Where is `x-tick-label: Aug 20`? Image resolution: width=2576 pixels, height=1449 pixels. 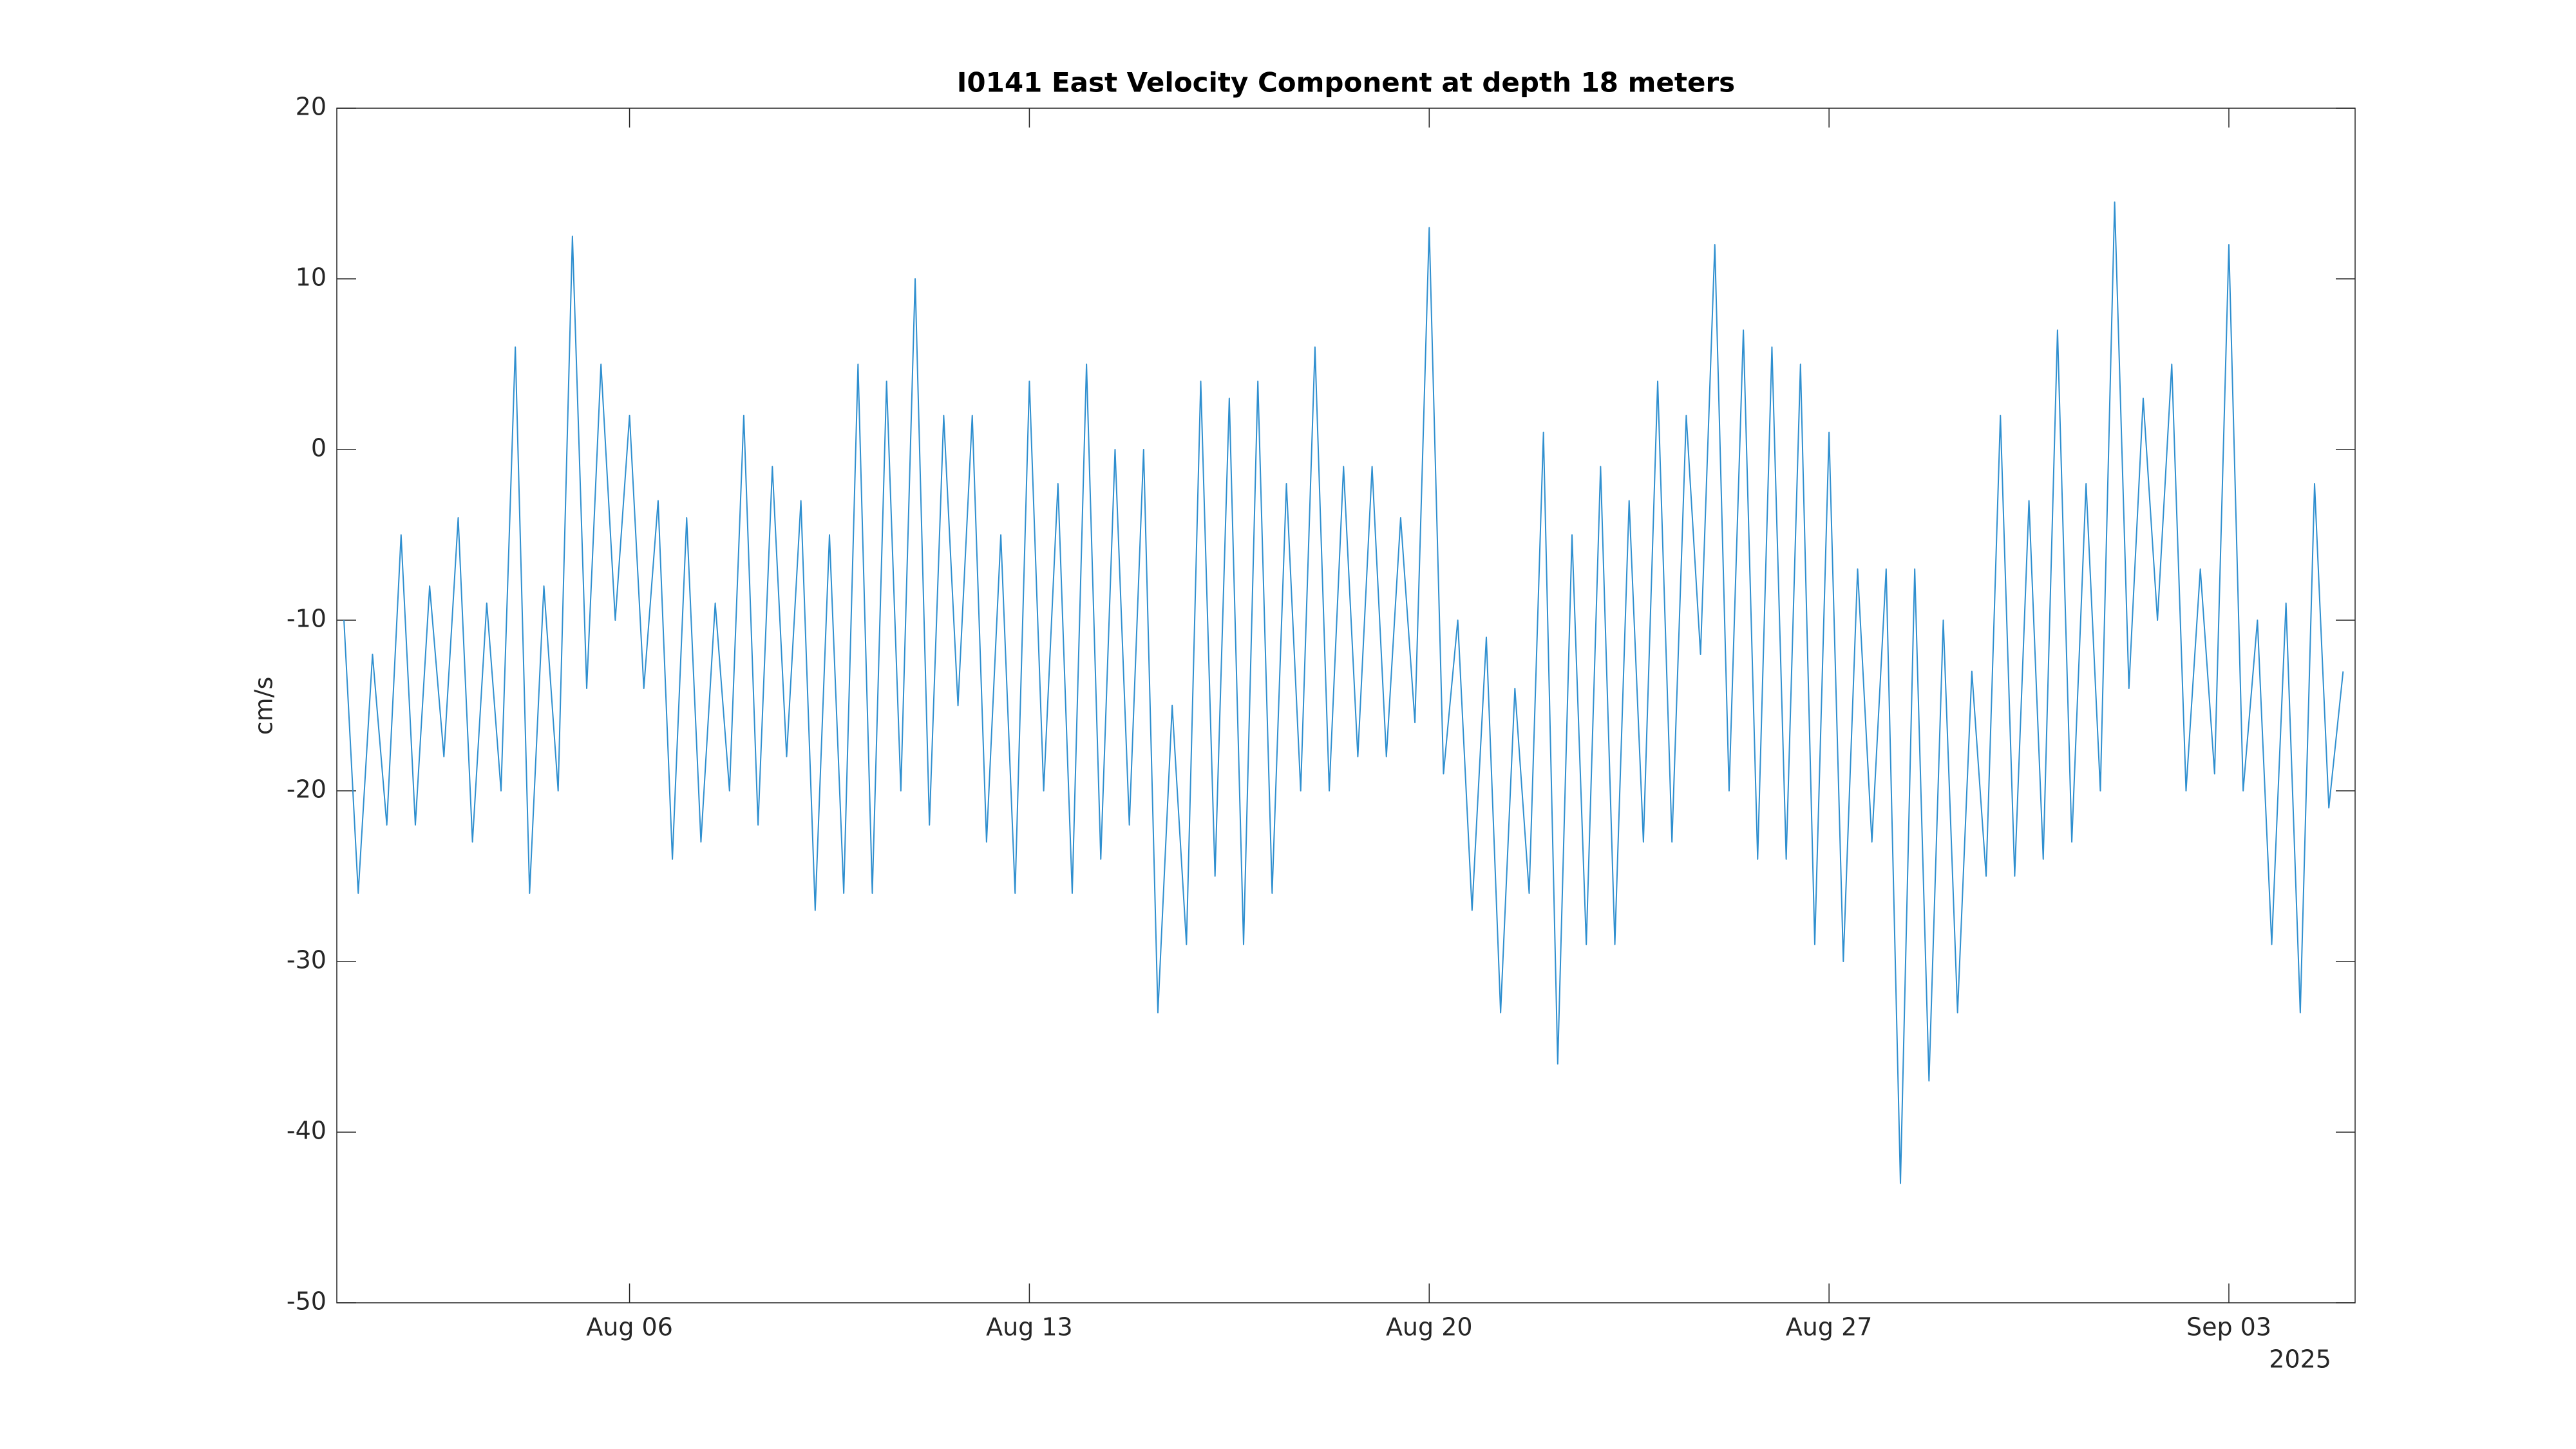
x-tick-label: Aug 20 is located at coordinates (1430, 1327).